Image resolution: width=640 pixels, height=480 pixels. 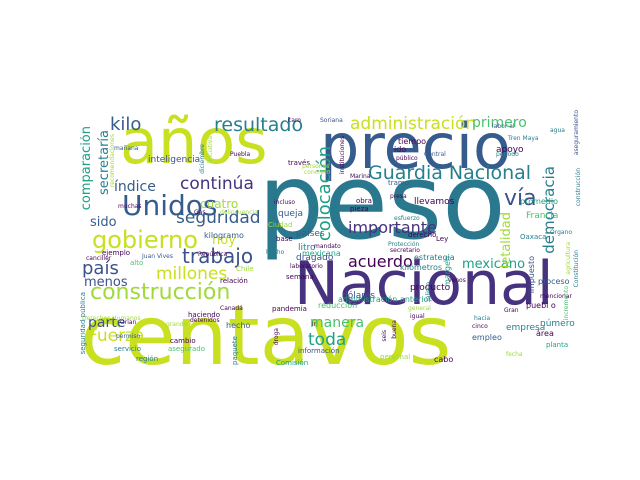 I want to click on word-delincuencia: delincuencia, so click(x=239, y=212).